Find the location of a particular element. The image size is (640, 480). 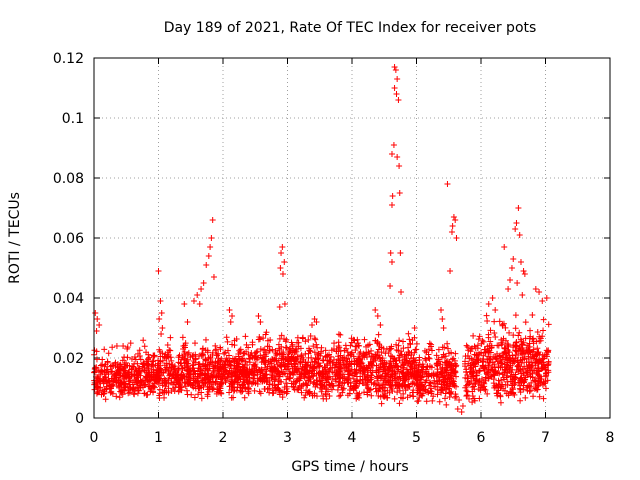

x-tick-label: 1 is located at coordinates (158, 438).